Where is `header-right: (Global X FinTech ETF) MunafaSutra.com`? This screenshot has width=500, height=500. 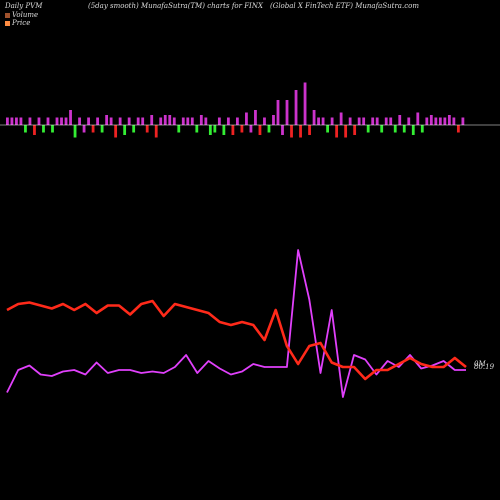
header-right: (Global X FinTech ETF) MunafaSutra.com is located at coordinates (344, 6).